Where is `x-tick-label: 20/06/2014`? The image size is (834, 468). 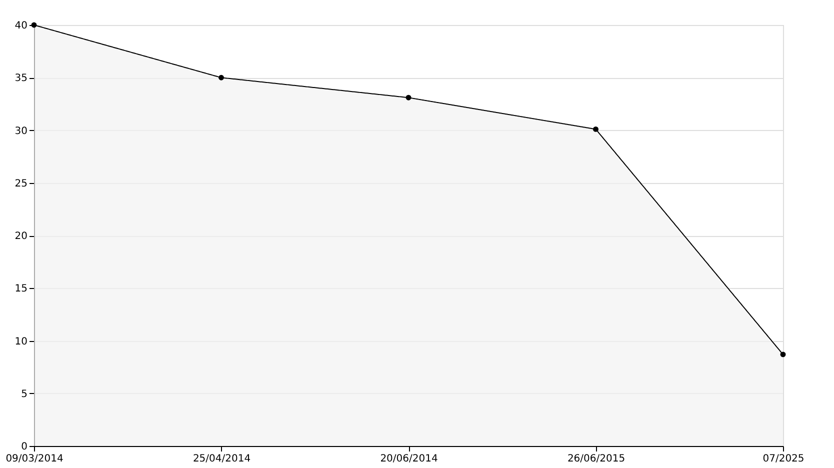 x-tick-label: 20/06/2014 is located at coordinates (409, 459).